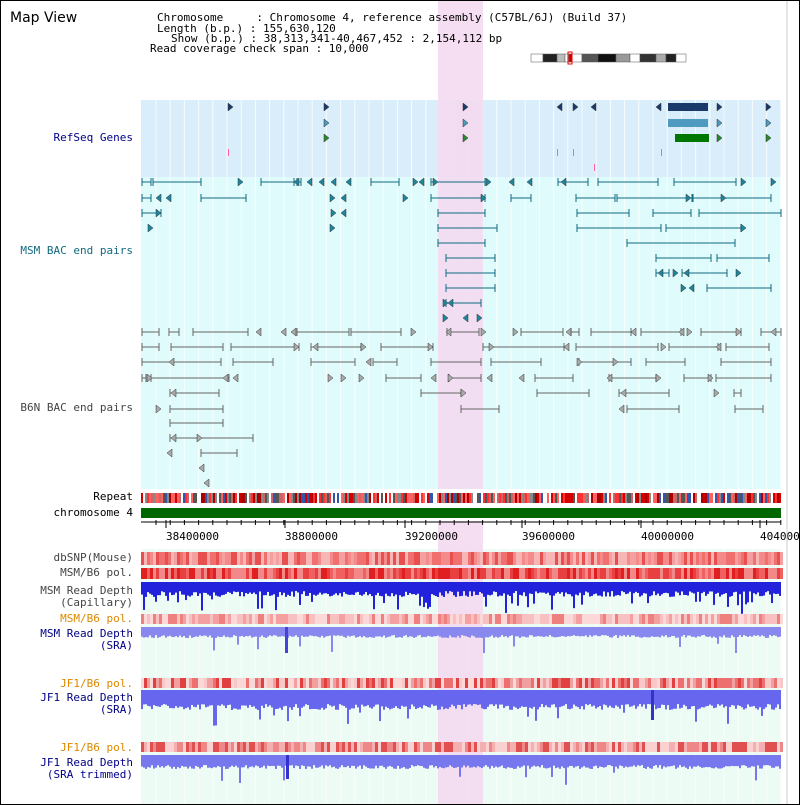 The height and width of the screenshot is (805, 800). Describe the element at coordinates (86, 590) in the screenshot. I see `msm-read-depth-capillary-label: MSM Read Depth` at that location.